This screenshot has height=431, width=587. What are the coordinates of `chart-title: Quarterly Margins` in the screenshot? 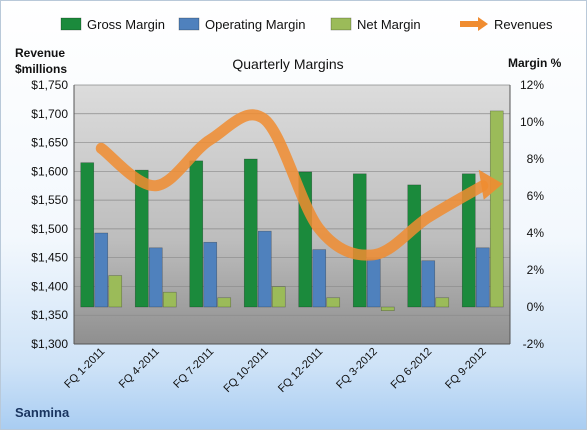 It's located at (287, 64).